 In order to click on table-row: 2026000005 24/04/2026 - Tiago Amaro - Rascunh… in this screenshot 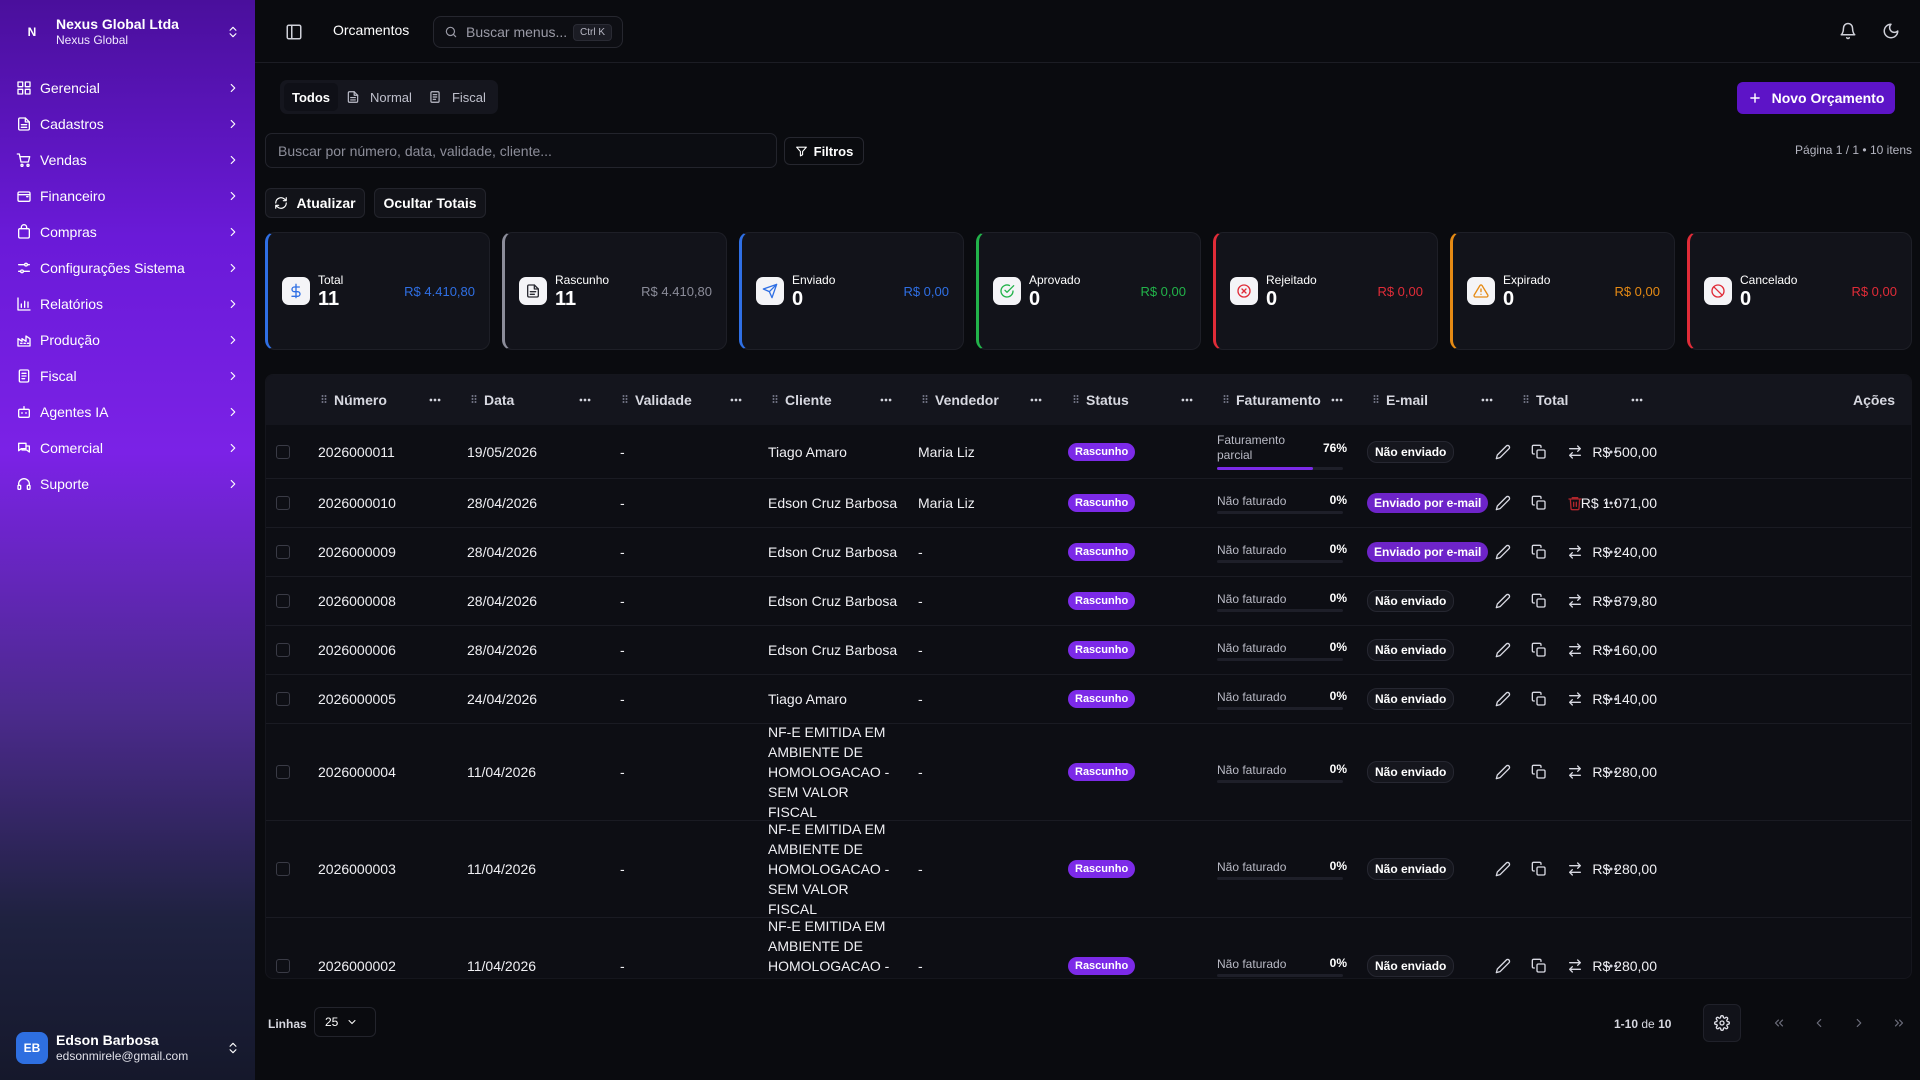, I will do `click(1088, 699)`.